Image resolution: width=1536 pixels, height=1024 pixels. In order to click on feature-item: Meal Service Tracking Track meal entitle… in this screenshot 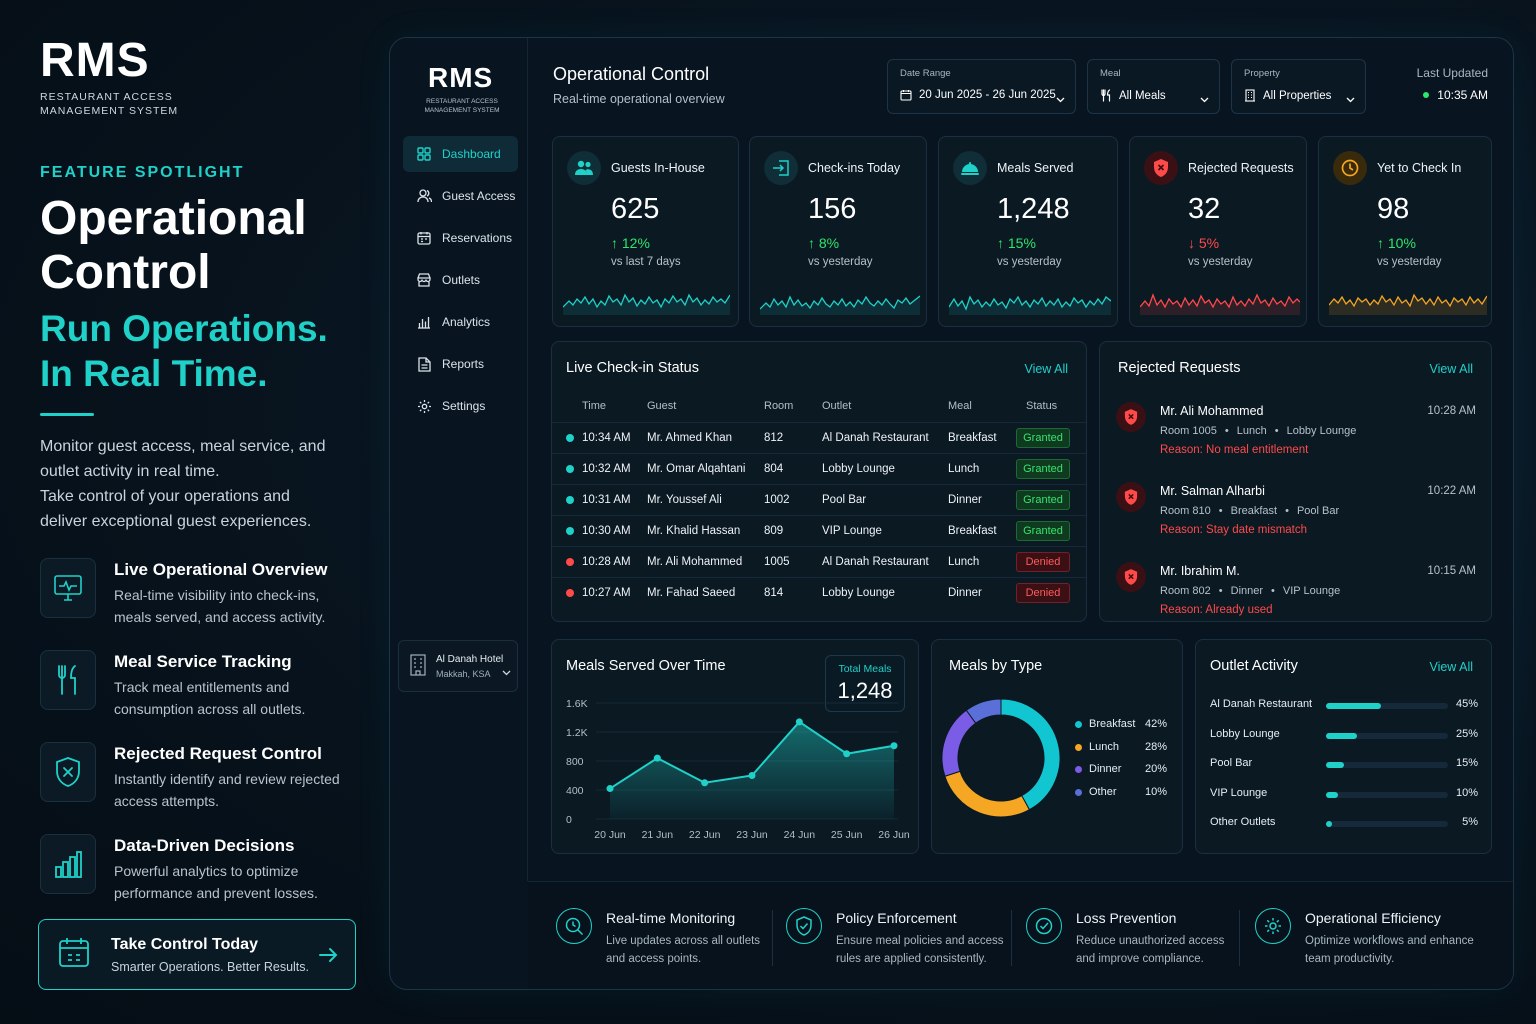, I will do `click(200, 696)`.